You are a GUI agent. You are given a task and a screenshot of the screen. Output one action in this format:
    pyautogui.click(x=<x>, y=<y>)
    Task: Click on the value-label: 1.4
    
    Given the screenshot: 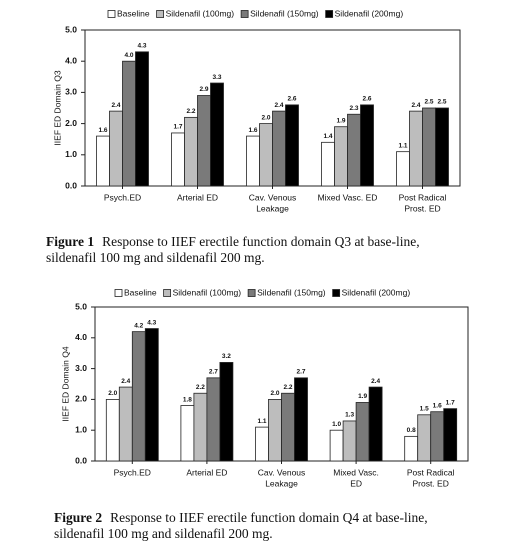 What is the action you would take?
    pyautogui.click(x=327, y=136)
    